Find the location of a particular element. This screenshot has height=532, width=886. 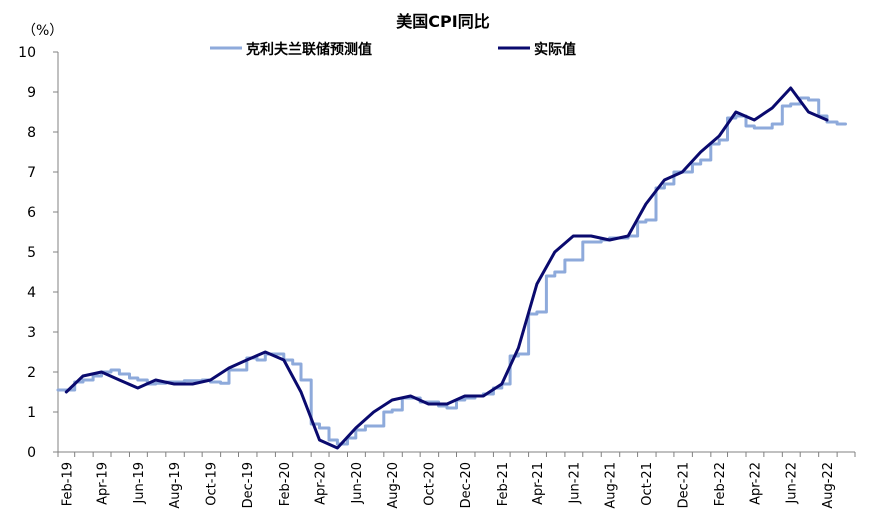

x-tick-label: Jun-19 is located at coordinates (139, 483).